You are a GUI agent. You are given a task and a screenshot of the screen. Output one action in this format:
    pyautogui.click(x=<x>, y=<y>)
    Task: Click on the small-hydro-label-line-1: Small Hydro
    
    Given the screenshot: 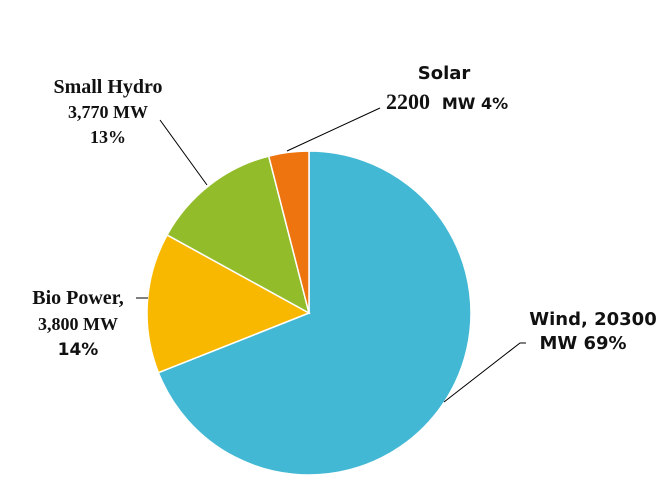 What is the action you would take?
    pyautogui.click(x=107, y=87)
    